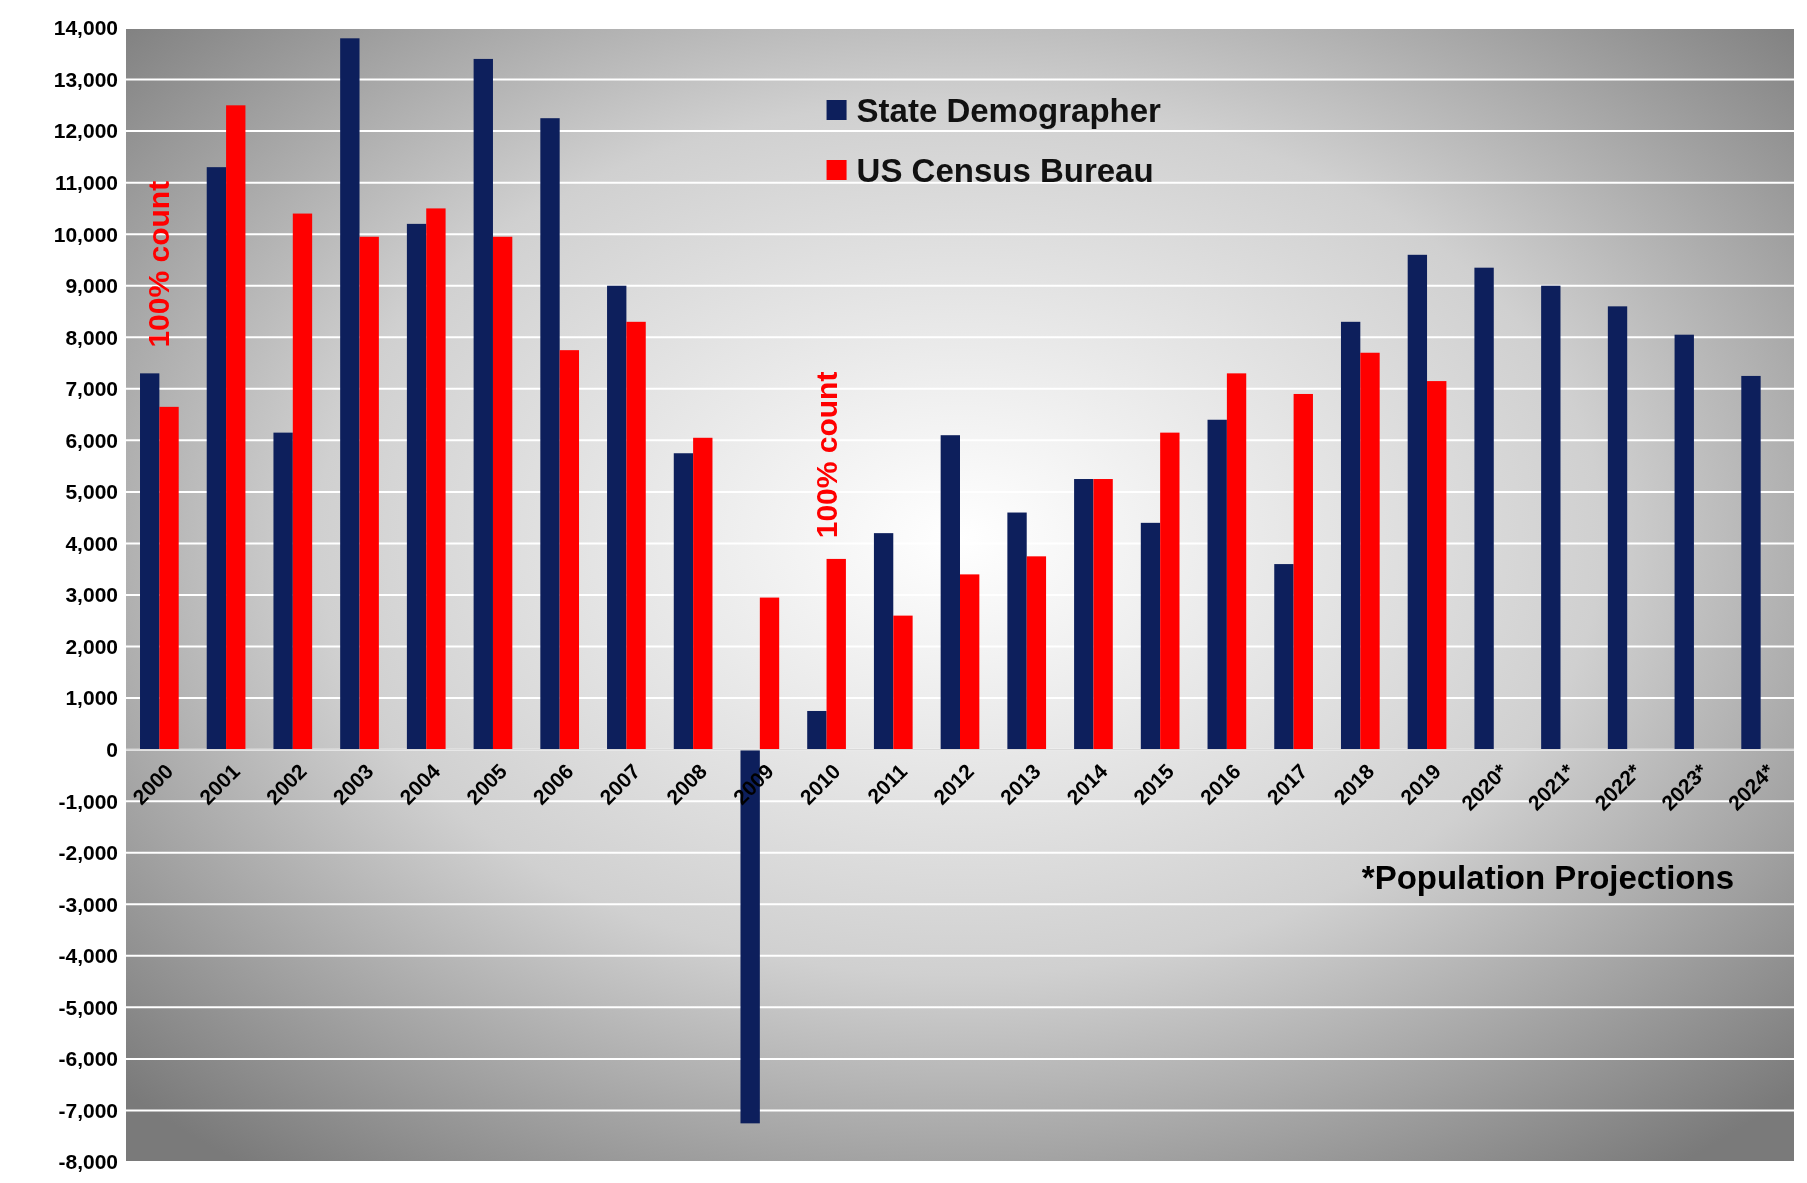 The height and width of the screenshot is (1183, 1807). I want to click on y-tick-label: 4,000, so click(91, 543).